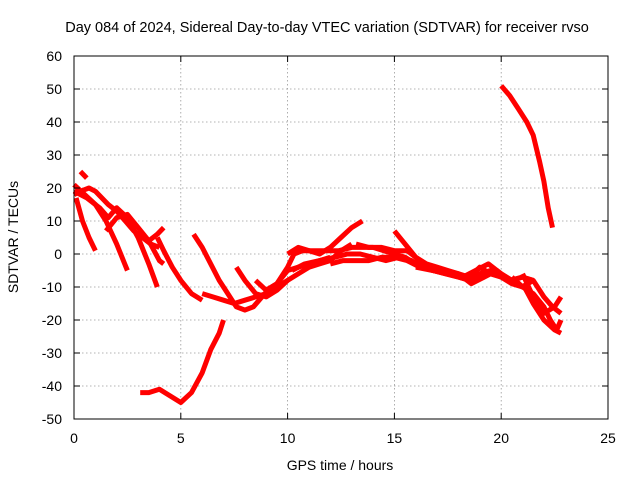 The height and width of the screenshot is (480, 640). Describe the element at coordinates (58, 254) in the screenshot. I see `y-tick-label: 0` at that location.